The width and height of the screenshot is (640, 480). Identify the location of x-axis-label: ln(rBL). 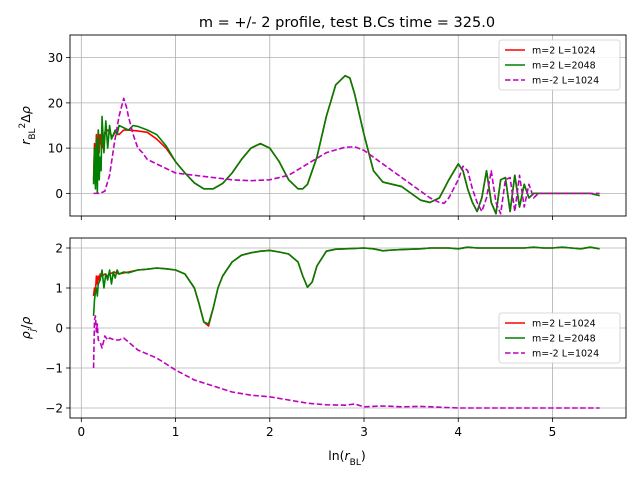
(347, 458).